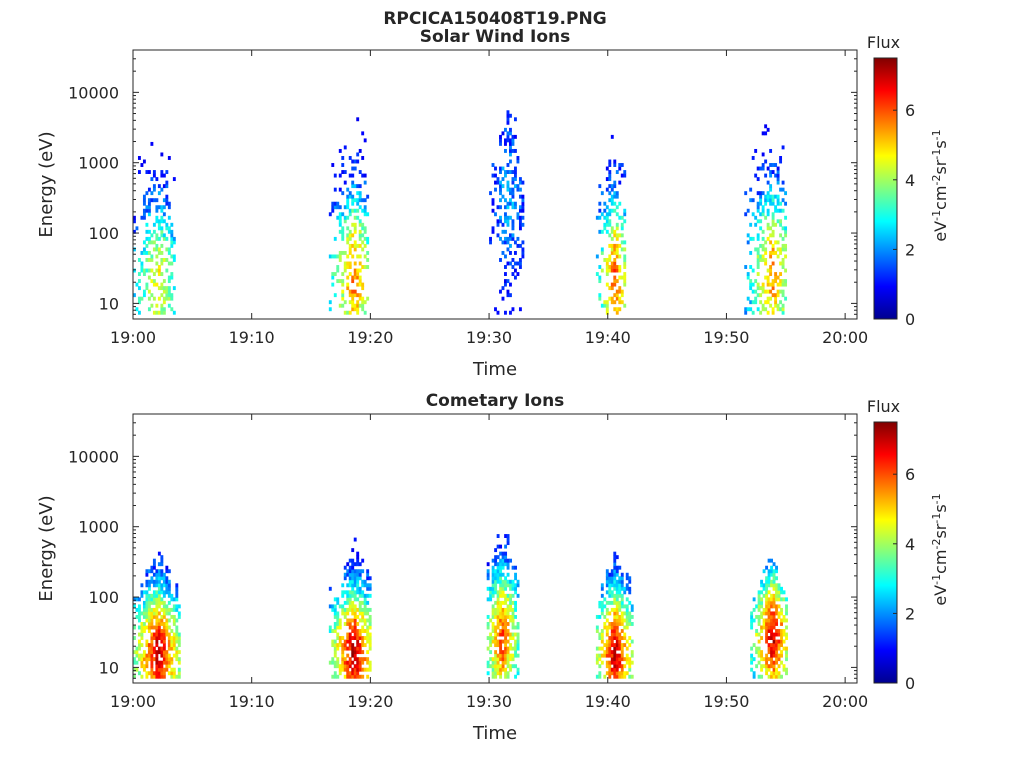  What do you see at coordinates (726, 337) in the screenshot?
I see `x-tick-label: 19:50` at bounding box center [726, 337].